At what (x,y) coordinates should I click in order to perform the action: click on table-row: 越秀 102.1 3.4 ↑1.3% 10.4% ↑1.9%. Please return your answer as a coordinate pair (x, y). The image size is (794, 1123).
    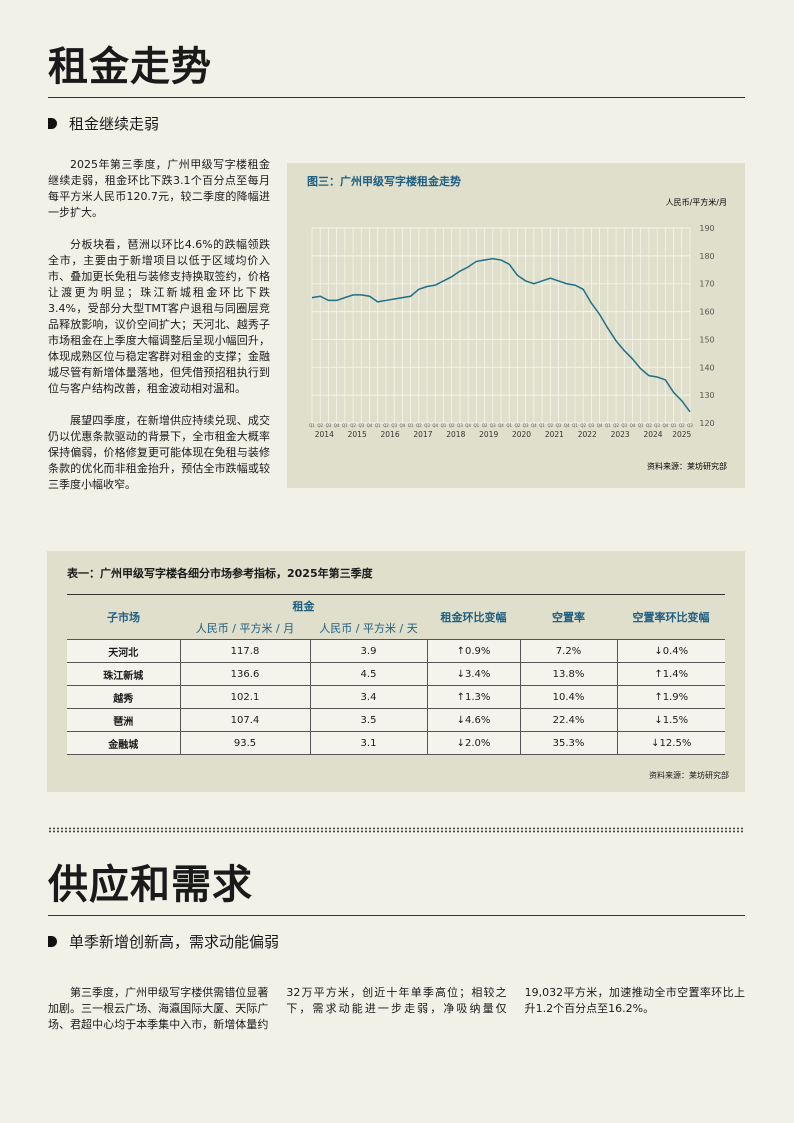
    Looking at the image, I should click on (396, 697).